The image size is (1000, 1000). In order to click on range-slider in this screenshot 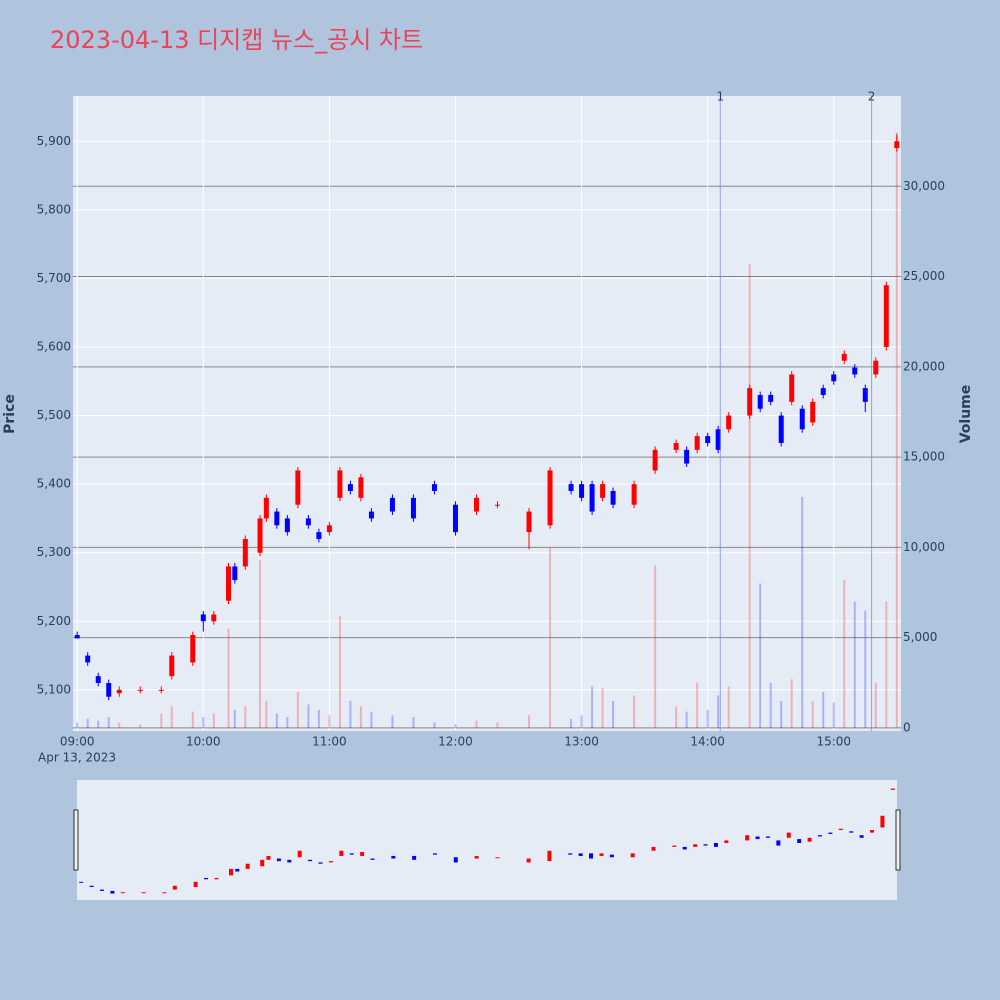, I will do `click(487, 840)`.